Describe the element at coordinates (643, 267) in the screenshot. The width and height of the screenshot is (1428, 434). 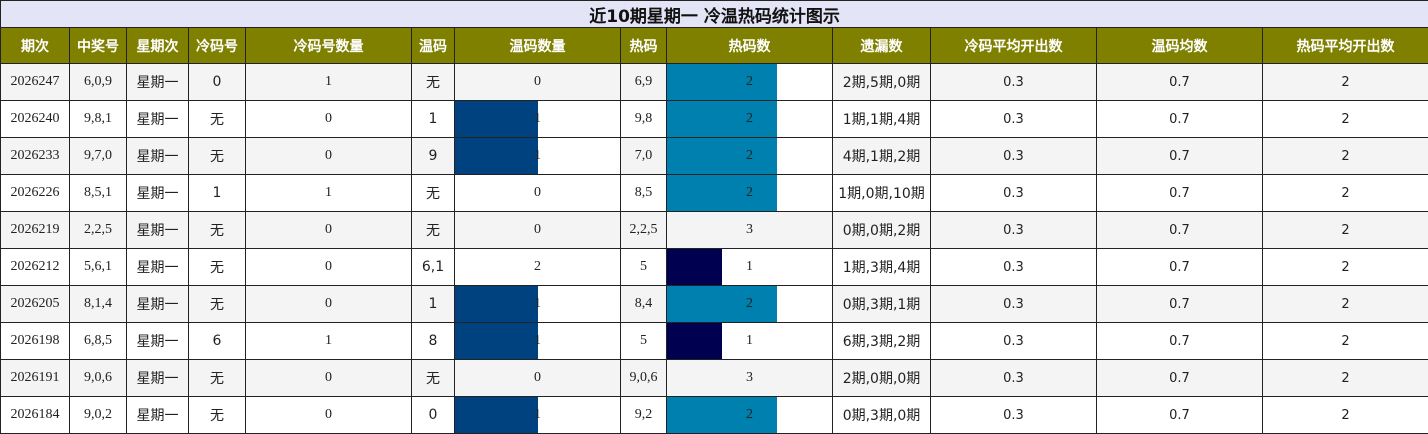
I see `cell-hot: 5` at that location.